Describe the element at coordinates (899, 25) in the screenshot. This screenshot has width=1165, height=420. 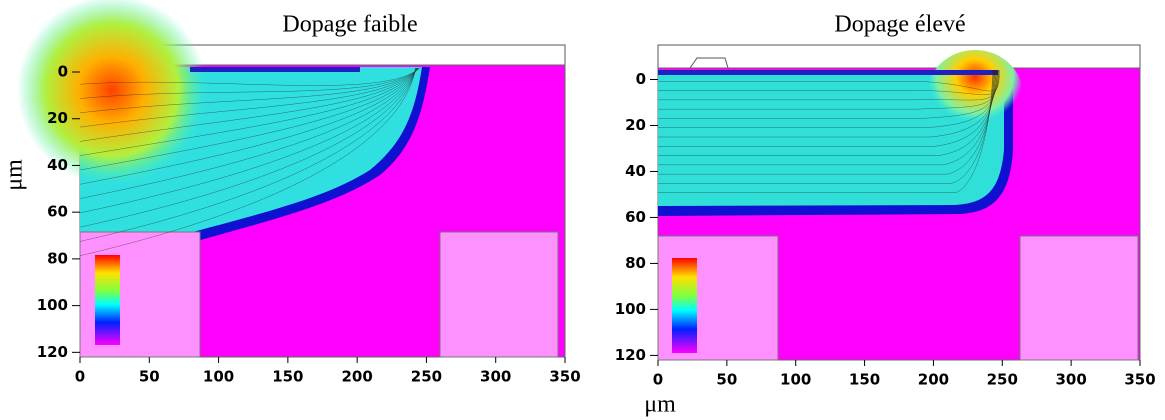
I see `chart-title: Dopage élevé` at that location.